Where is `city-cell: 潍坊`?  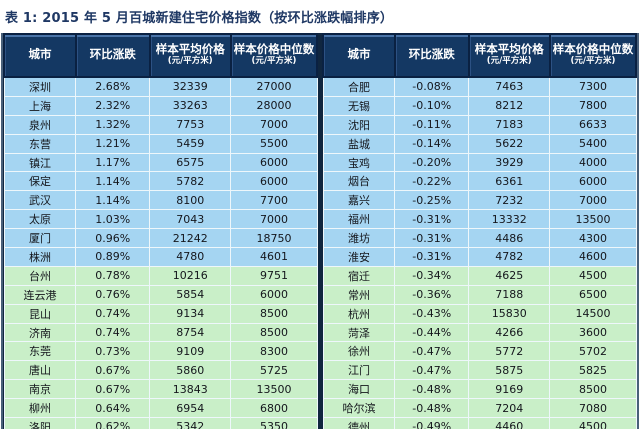 city-cell: 潍坊 is located at coordinates (359, 238).